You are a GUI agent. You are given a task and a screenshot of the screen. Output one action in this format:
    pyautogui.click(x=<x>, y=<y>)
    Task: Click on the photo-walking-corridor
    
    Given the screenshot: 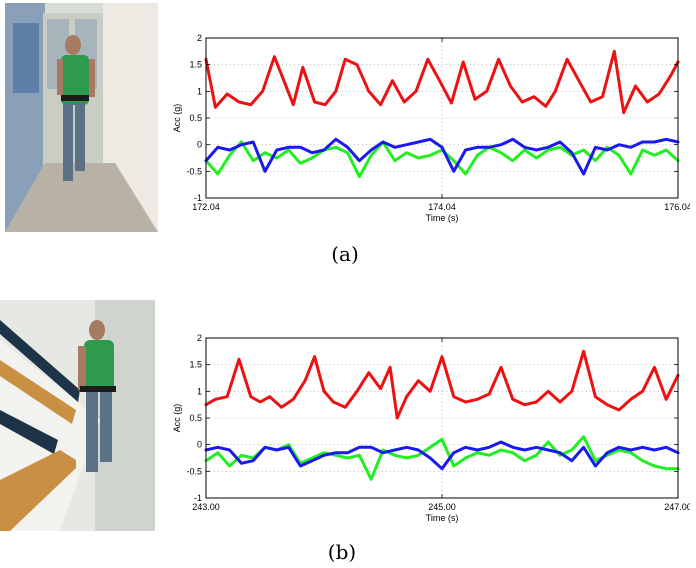 What is the action you would take?
    pyautogui.click(x=81, y=117)
    